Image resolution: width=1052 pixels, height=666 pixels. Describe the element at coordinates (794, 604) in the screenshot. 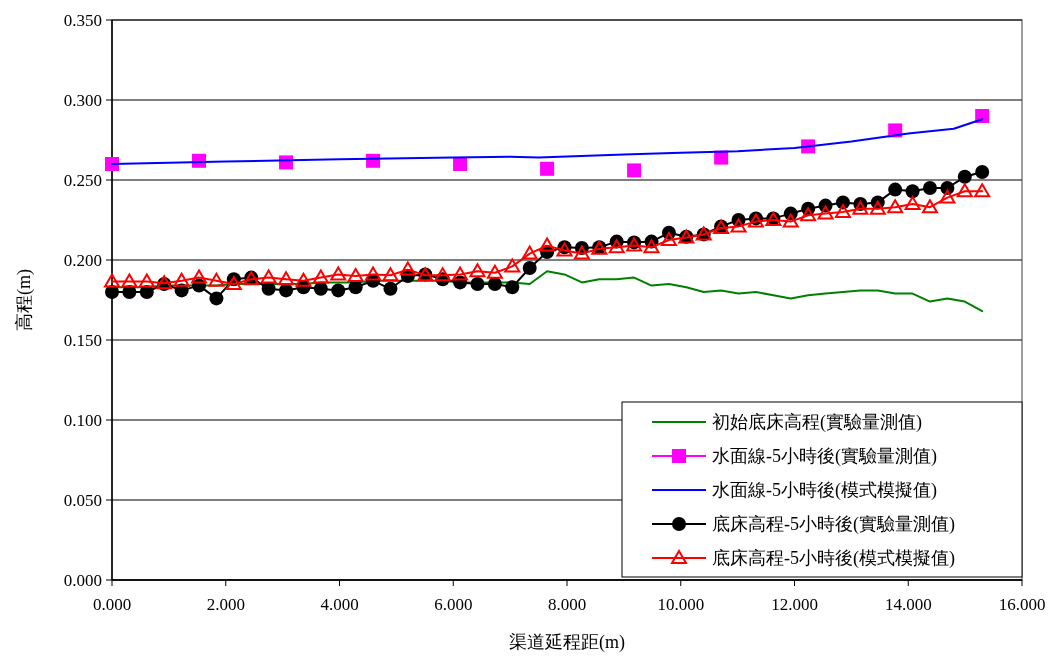

I see `x-tick-label: 12.000` at that location.